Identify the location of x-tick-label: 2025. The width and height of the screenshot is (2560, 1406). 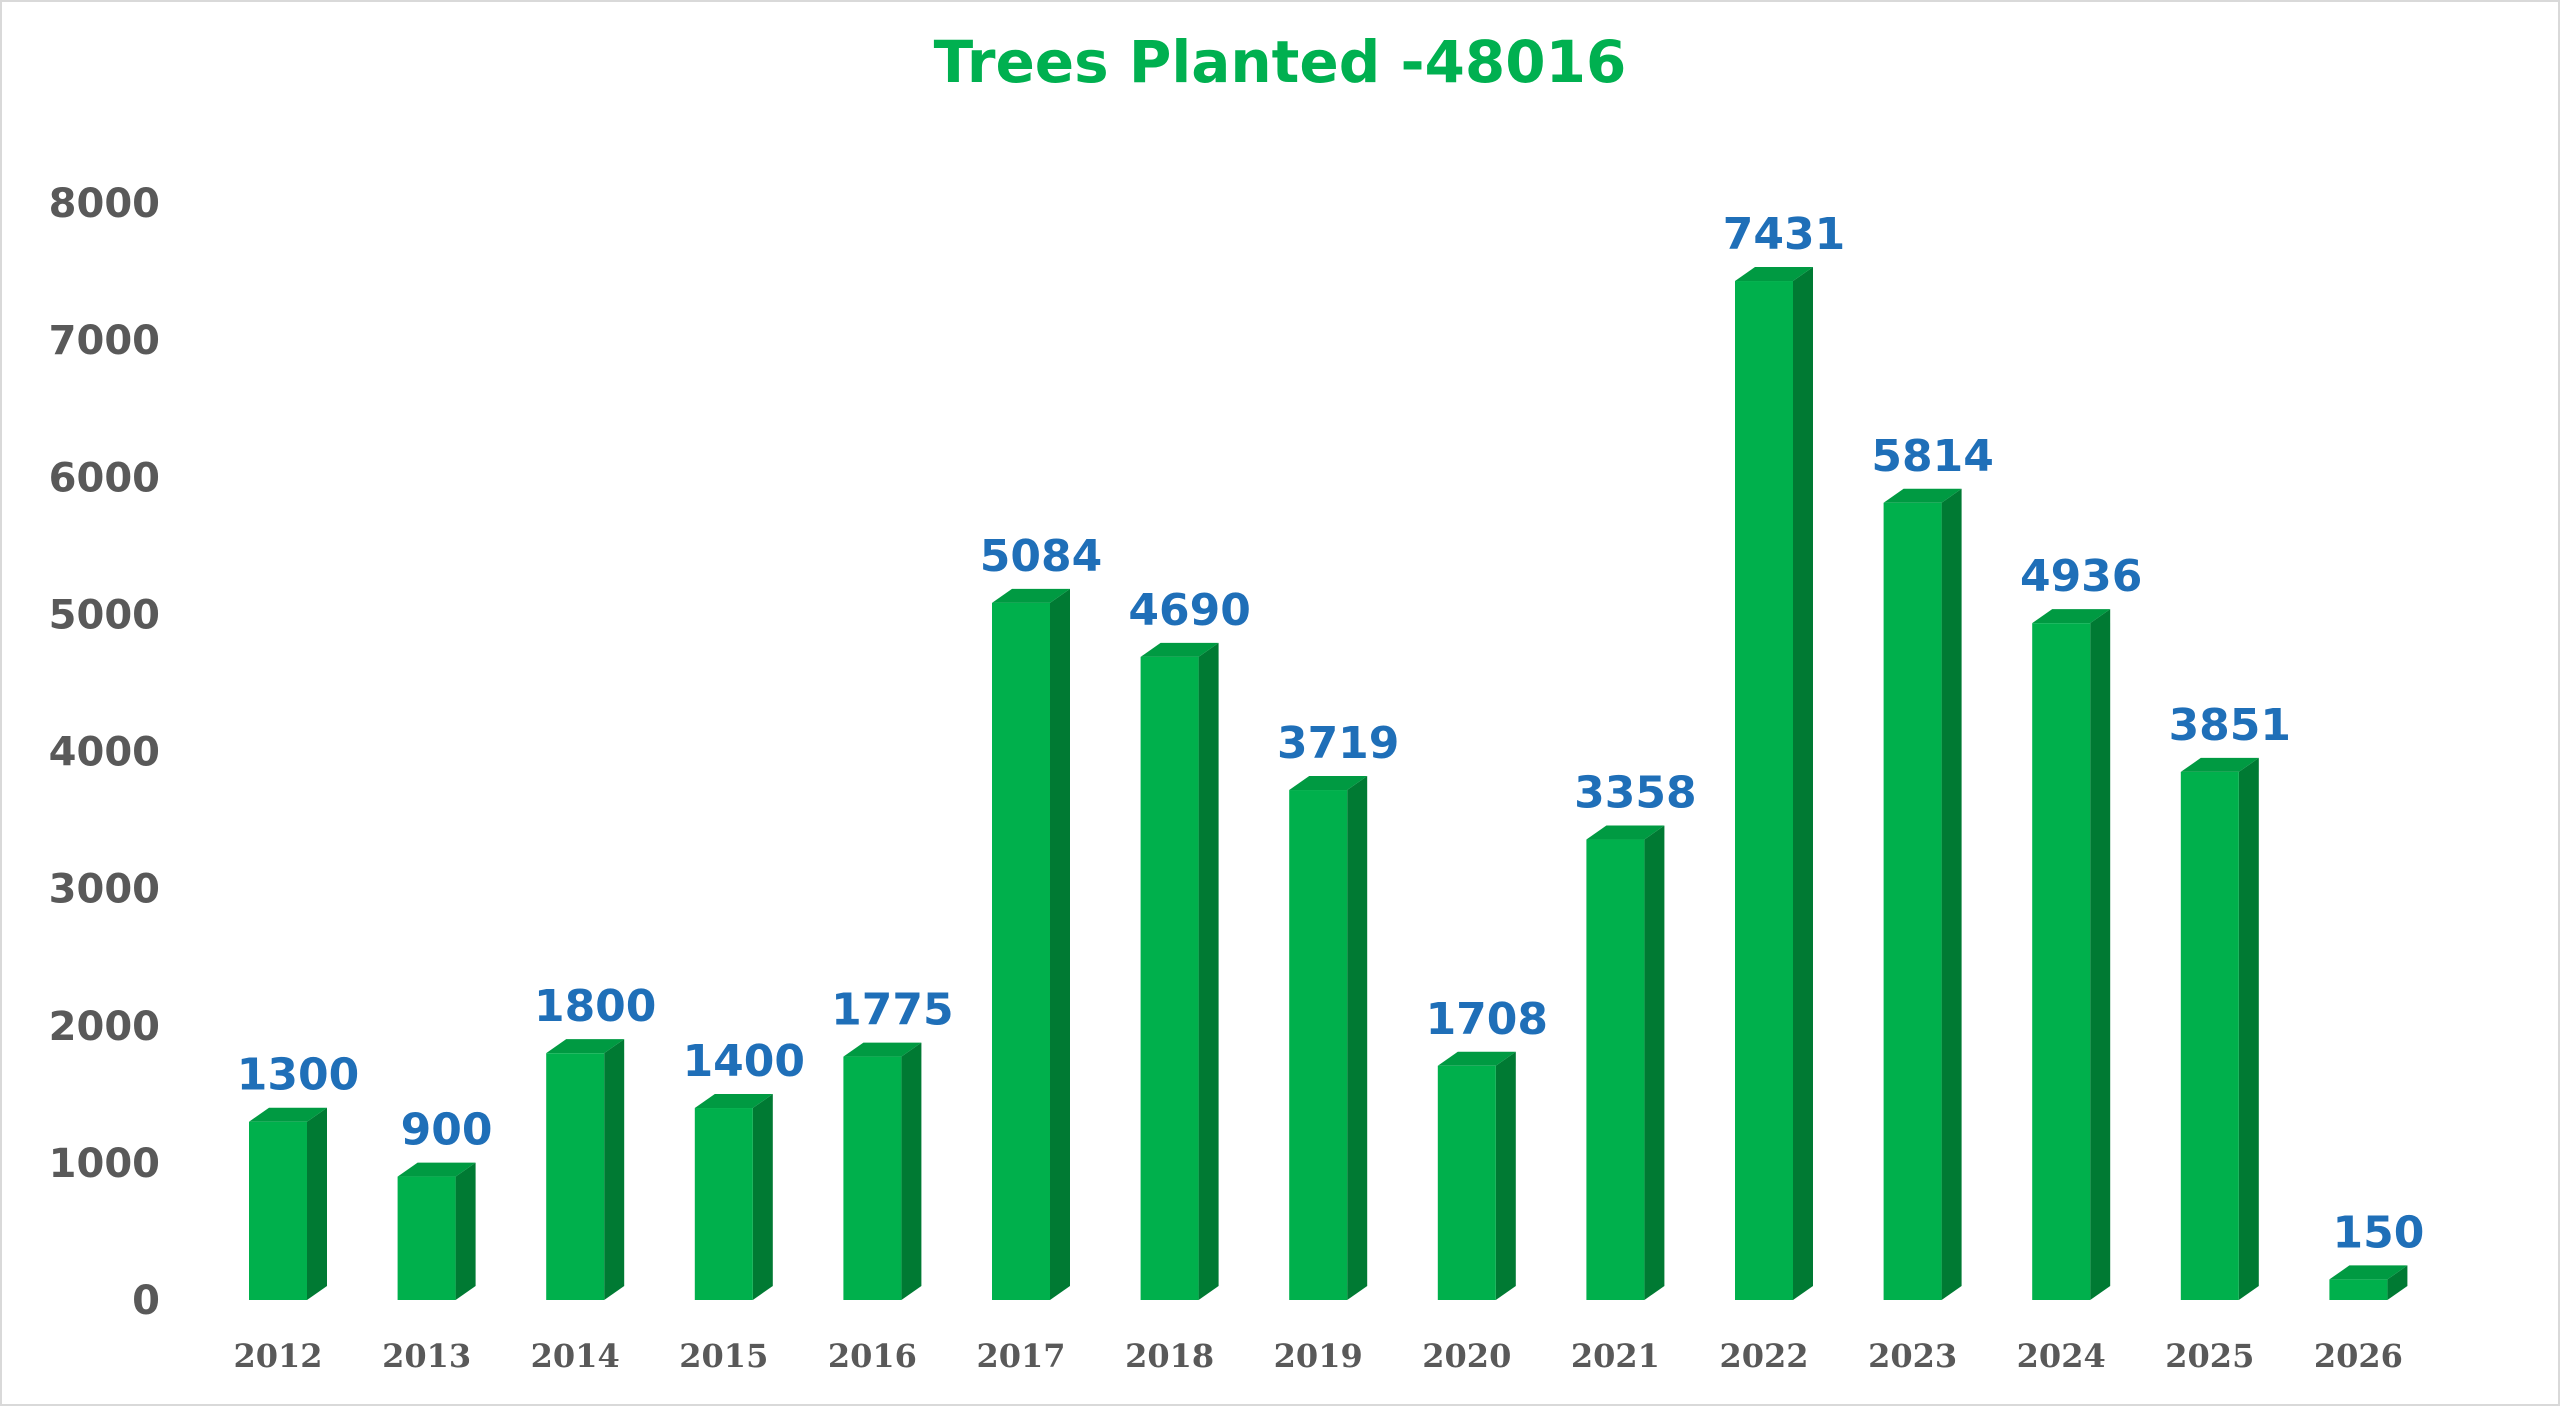
(2209, 1356).